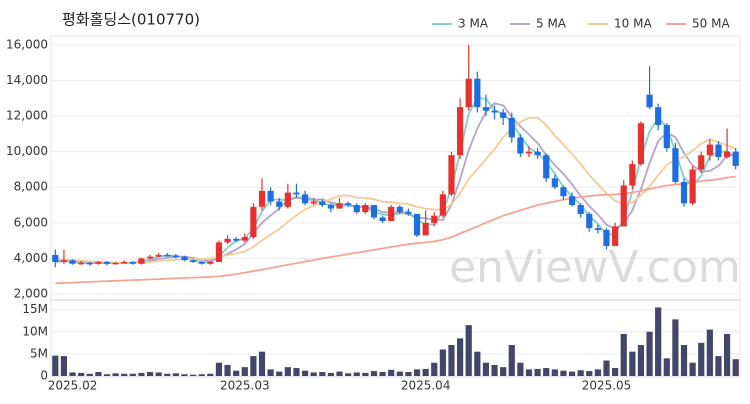 The image size is (750, 404). What do you see at coordinates (31, 258) in the screenshot?
I see `y-tick-label: 4,000` at bounding box center [31, 258].